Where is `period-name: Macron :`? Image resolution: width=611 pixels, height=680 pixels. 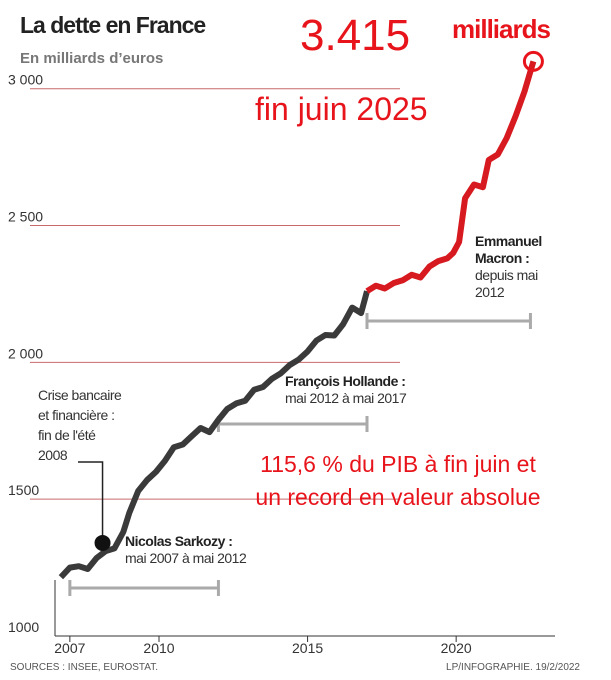 period-name: Macron : is located at coordinates (502, 258).